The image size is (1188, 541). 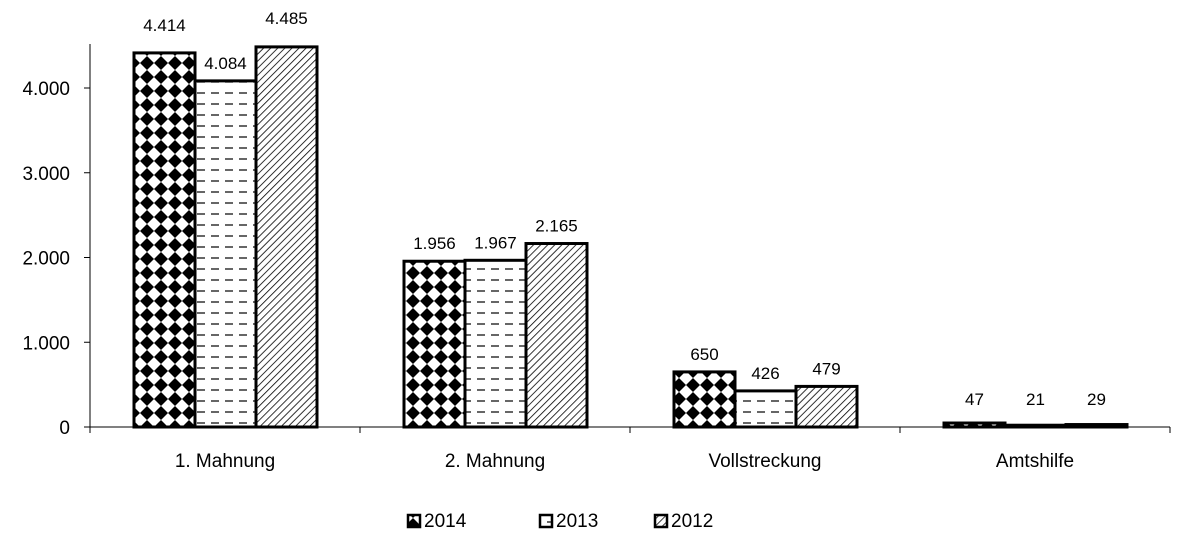 What do you see at coordinates (46, 89) in the screenshot?
I see `y-tick-label: 4.000` at bounding box center [46, 89].